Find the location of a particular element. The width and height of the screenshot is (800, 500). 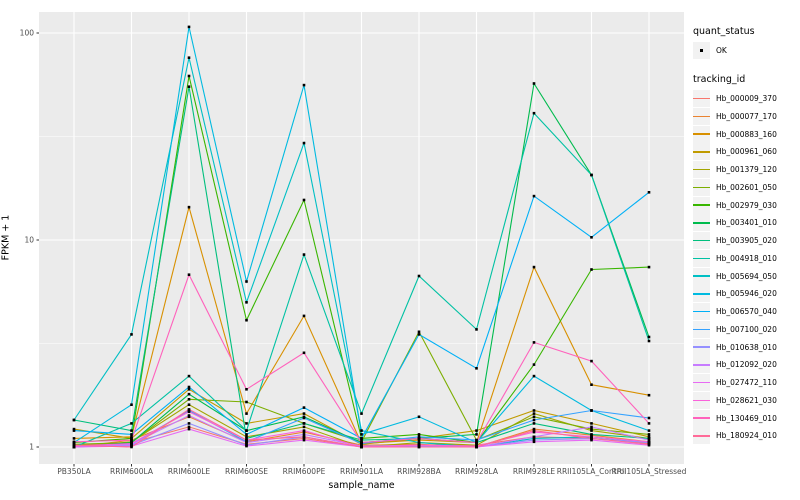

legend-quant-status-title: quant_status is located at coordinates (724, 31).